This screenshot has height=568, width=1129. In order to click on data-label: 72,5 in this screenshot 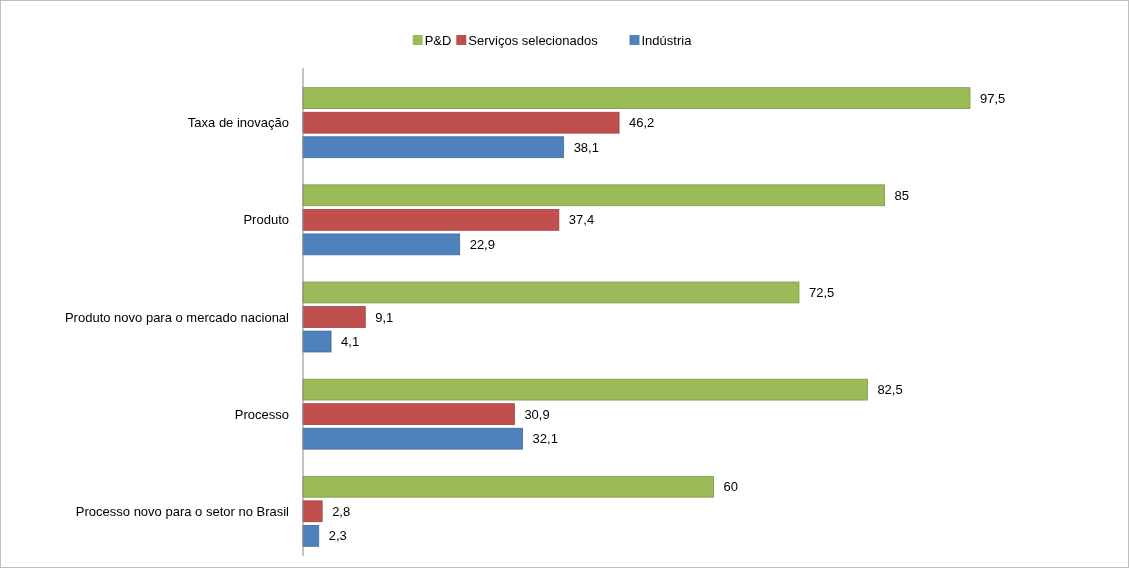, I will do `click(821, 293)`.